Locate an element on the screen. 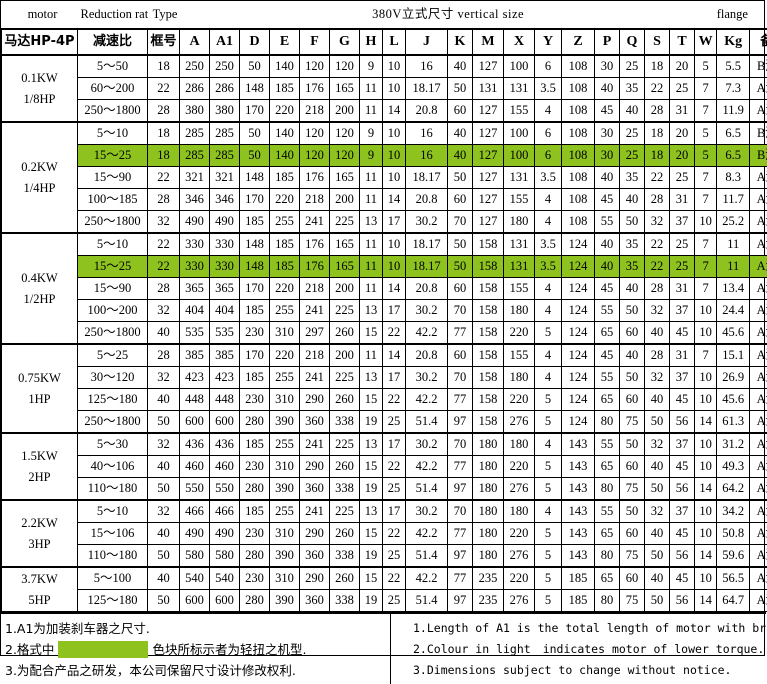  cell-s: 28 is located at coordinates (657, 200).